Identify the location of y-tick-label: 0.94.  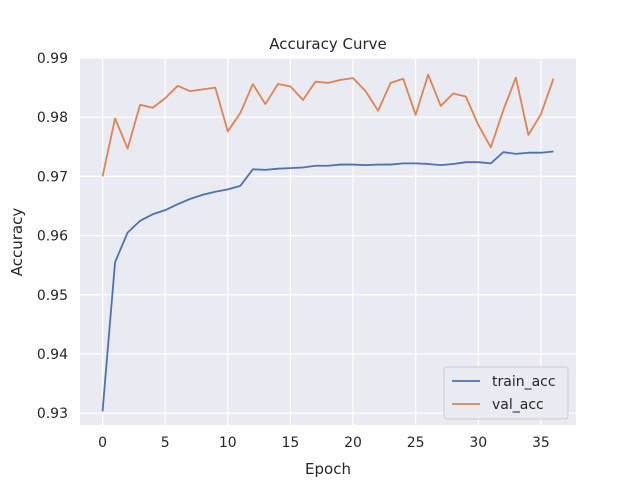
(52, 355).